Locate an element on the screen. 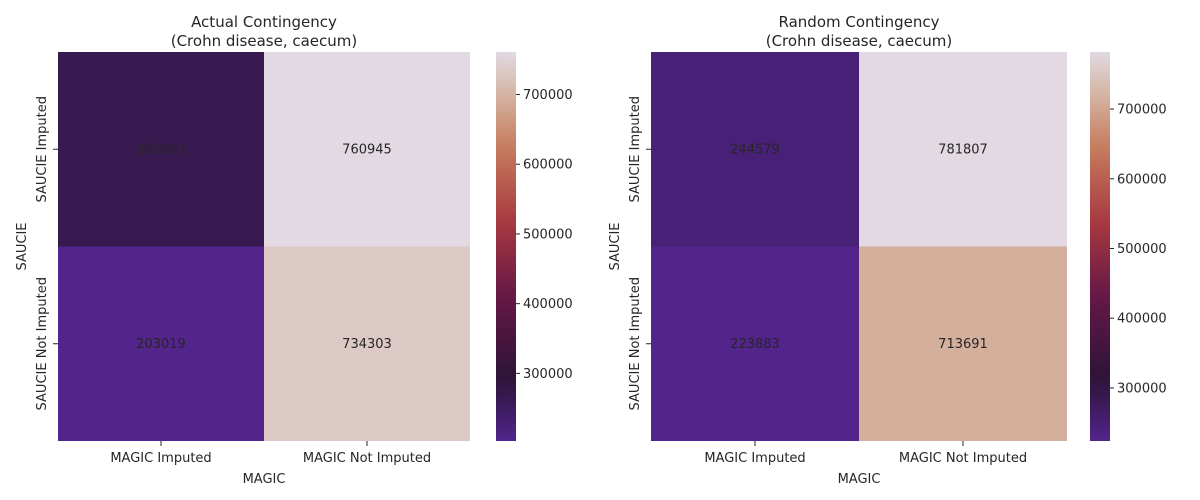  cell-value-label: 223883 is located at coordinates (755, 344).